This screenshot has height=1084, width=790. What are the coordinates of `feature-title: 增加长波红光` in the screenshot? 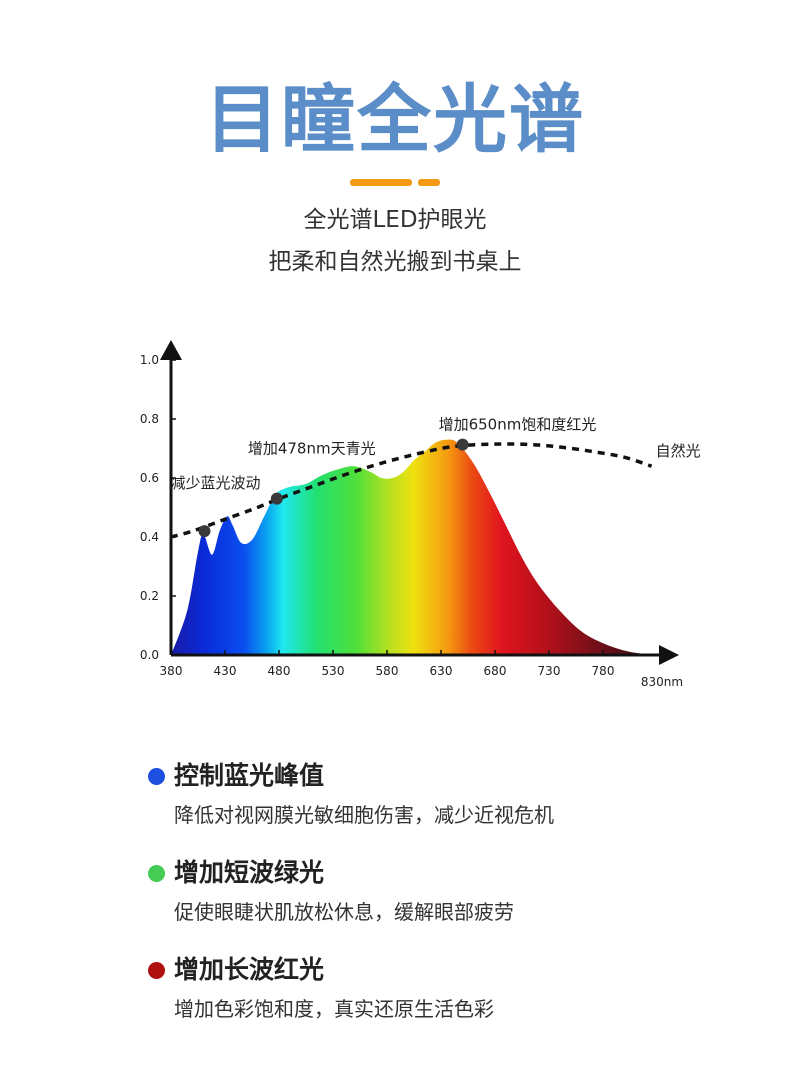 It's located at (249, 969).